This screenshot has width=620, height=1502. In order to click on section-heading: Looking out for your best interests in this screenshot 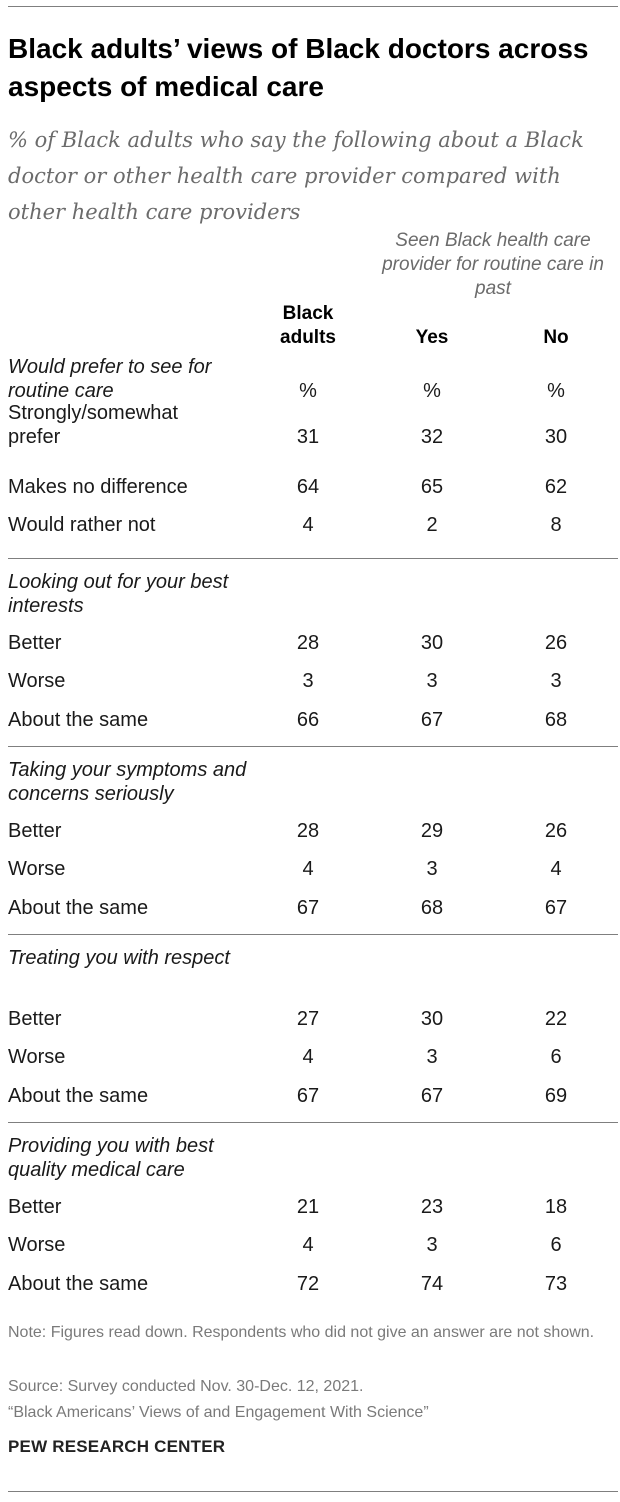, I will do `click(118, 594)`.